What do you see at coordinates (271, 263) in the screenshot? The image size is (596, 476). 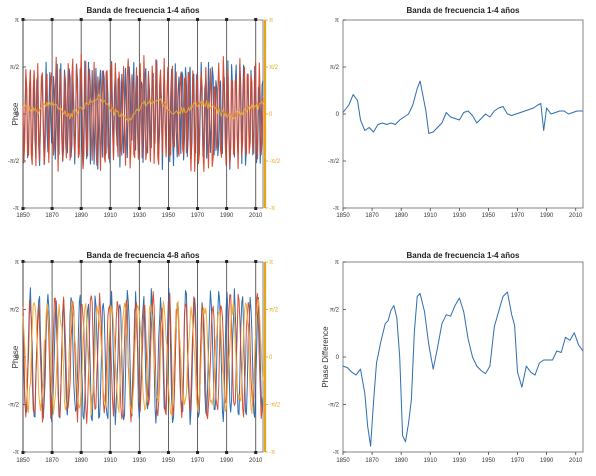 I see `y2-tick-label: π` at bounding box center [271, 263].